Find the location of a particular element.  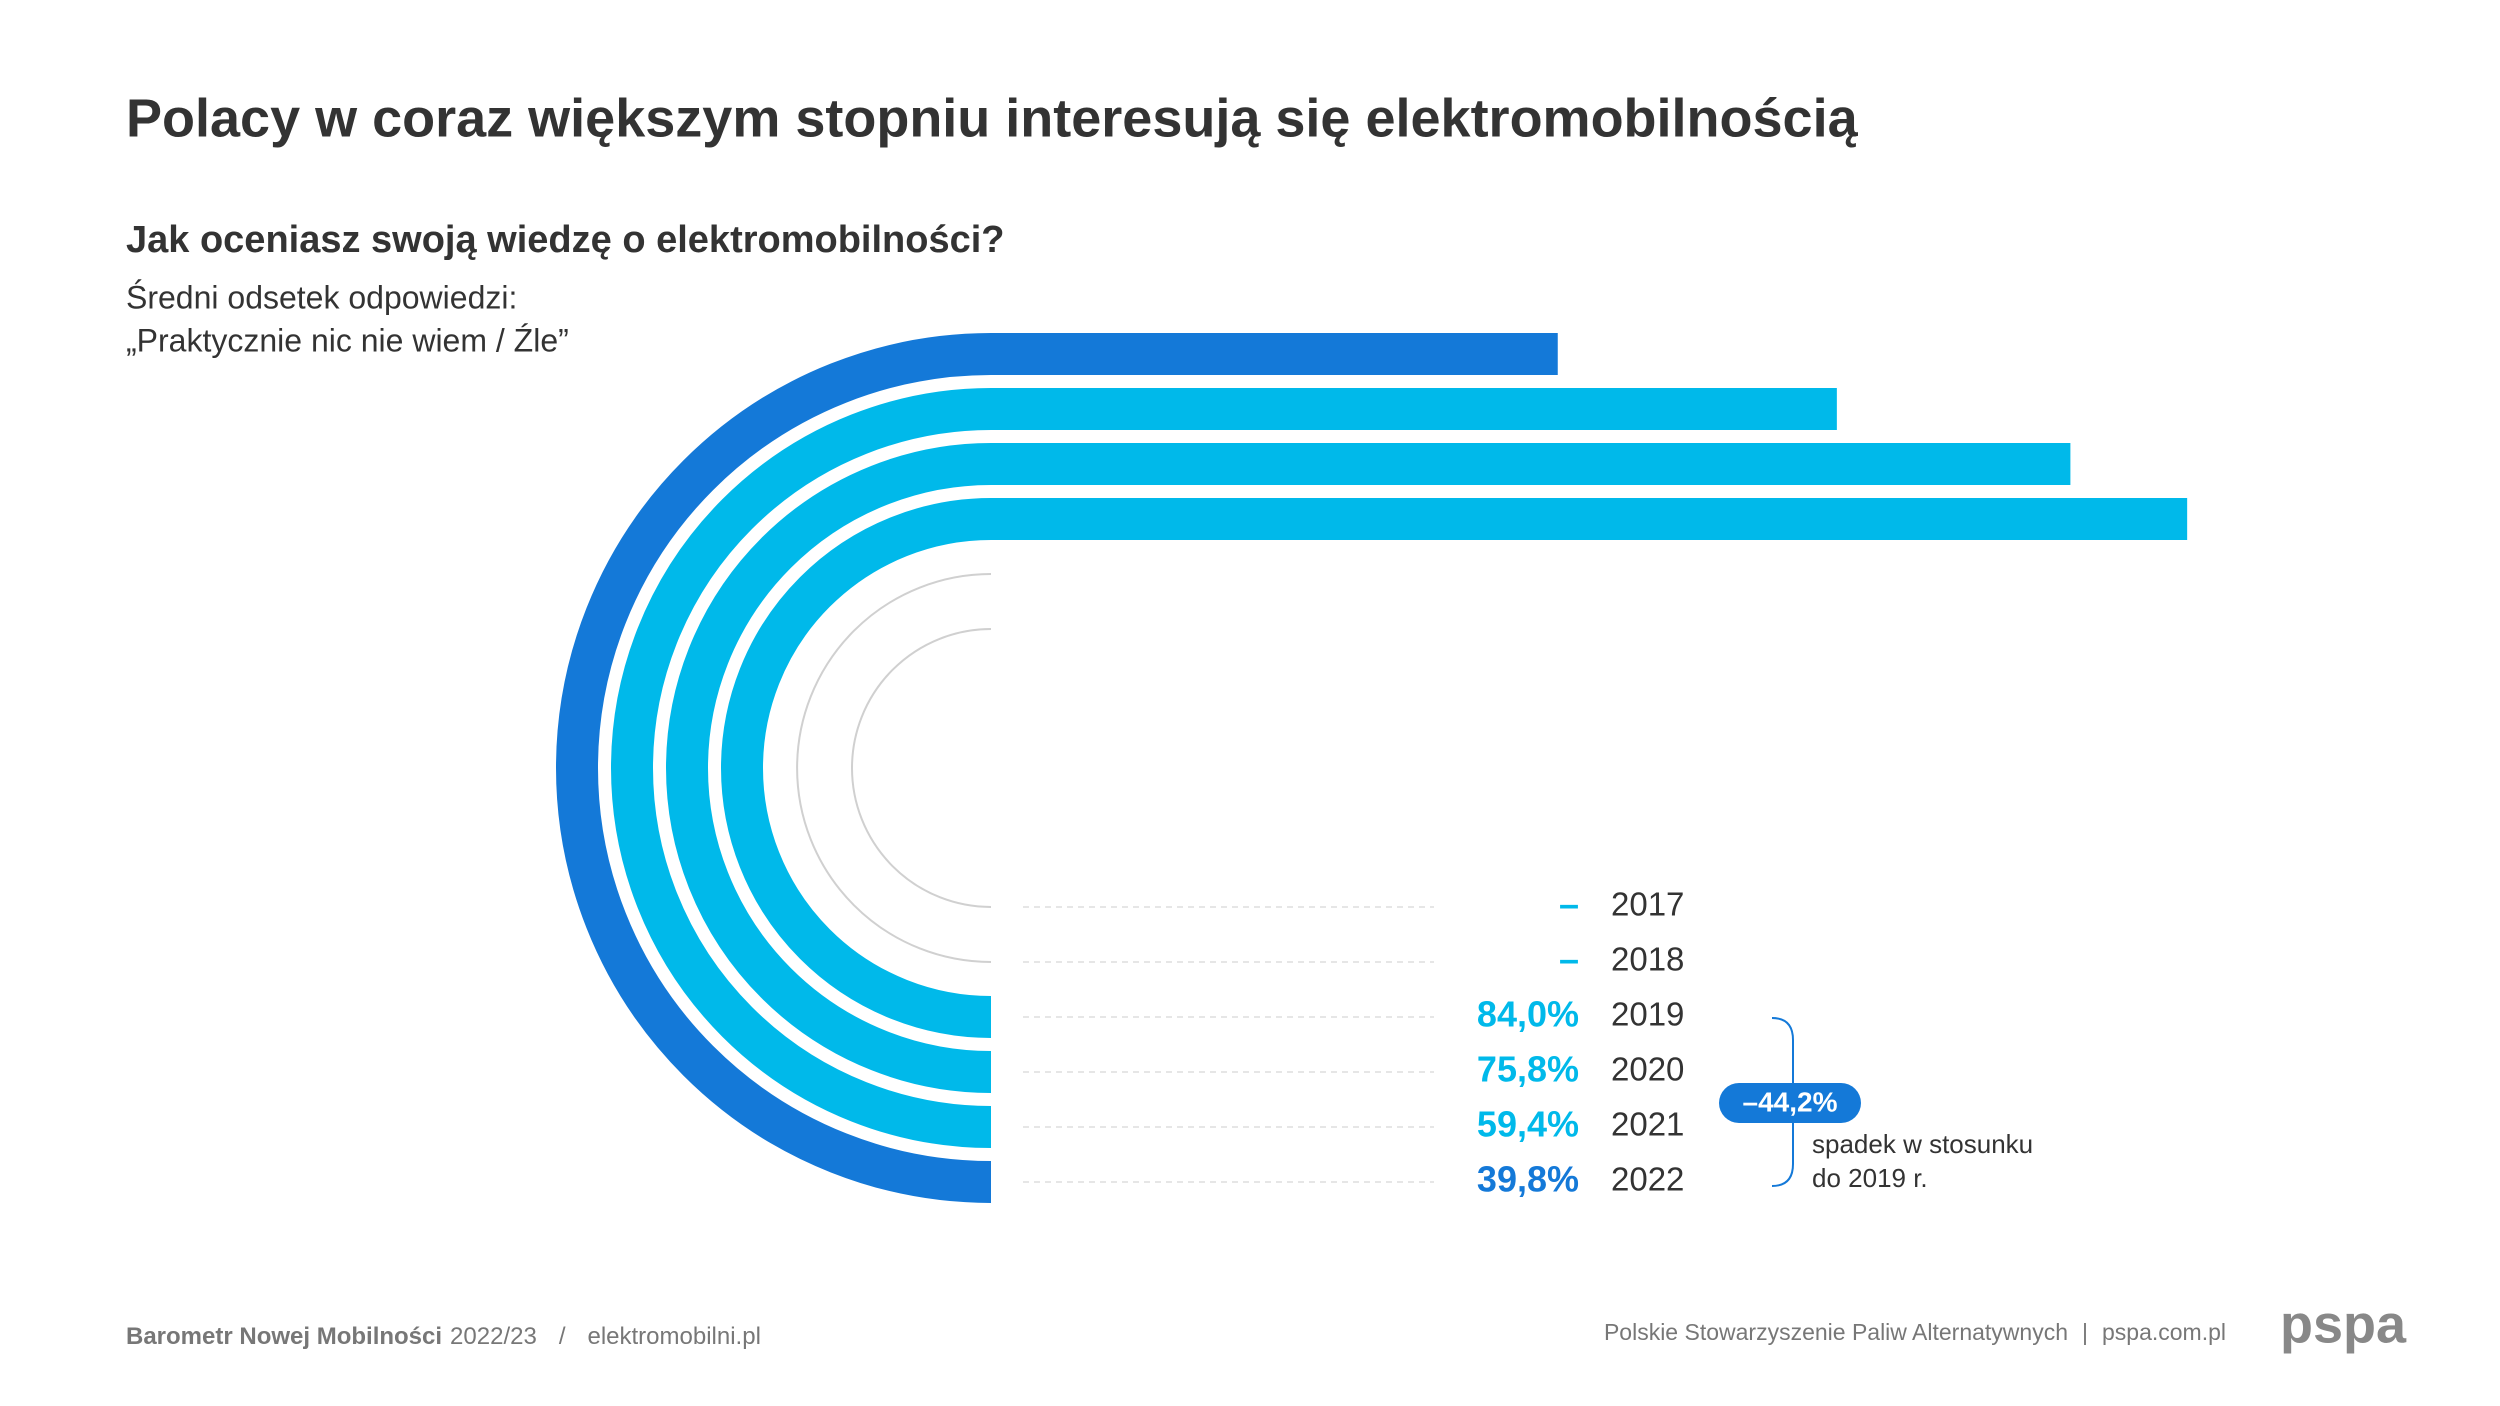

category-label: 2019 is located at coordinates (1647, 1014).